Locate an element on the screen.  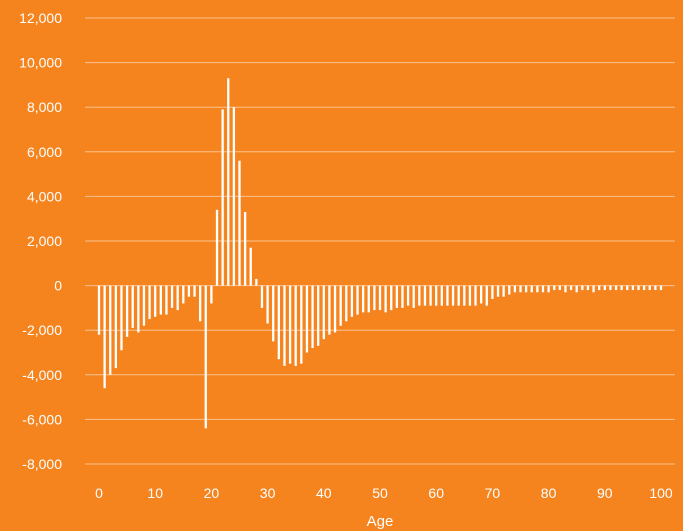
y-tick-label: -4,000 is located at coordinates (42, 375).